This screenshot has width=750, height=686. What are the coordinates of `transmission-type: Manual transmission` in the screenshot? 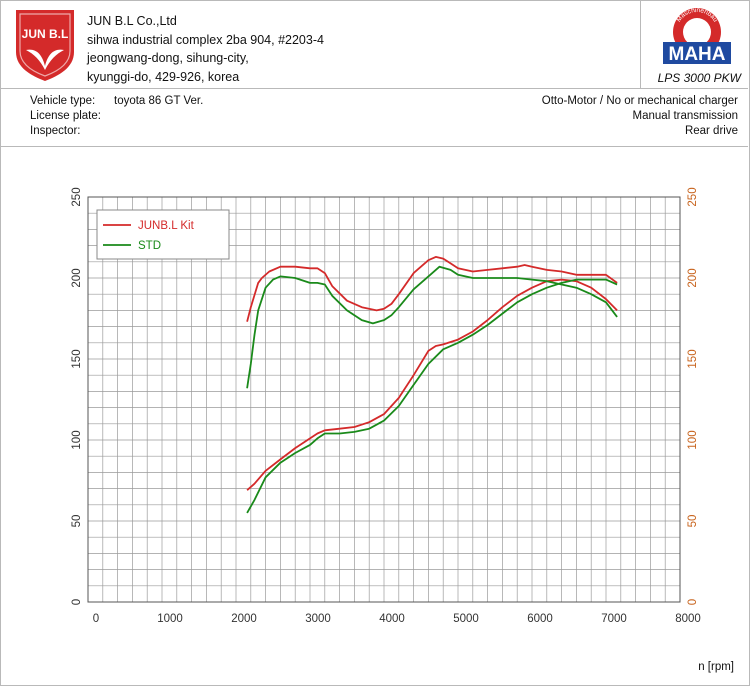 It's located at (685, 116).